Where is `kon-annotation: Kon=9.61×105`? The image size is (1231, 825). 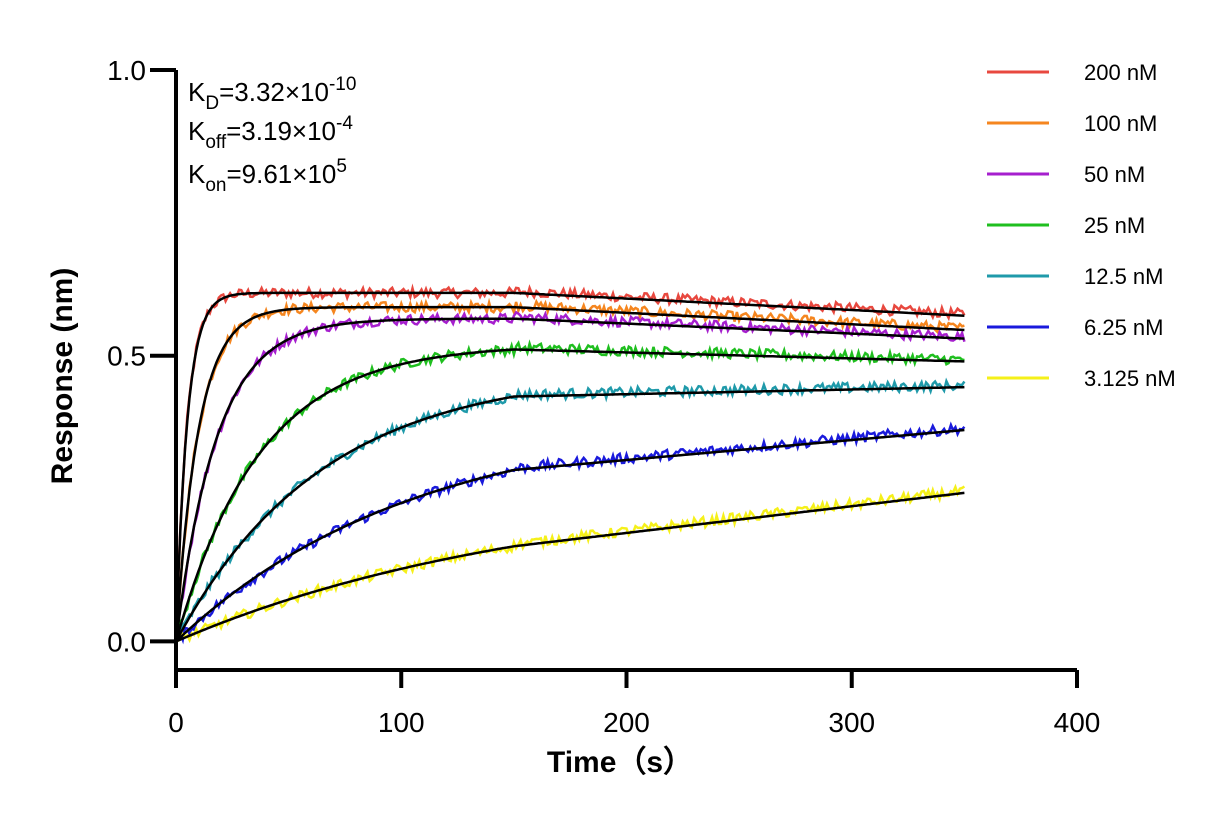 kon-annotation: Kon=9.61×105 is located at coordinates (267, 176).